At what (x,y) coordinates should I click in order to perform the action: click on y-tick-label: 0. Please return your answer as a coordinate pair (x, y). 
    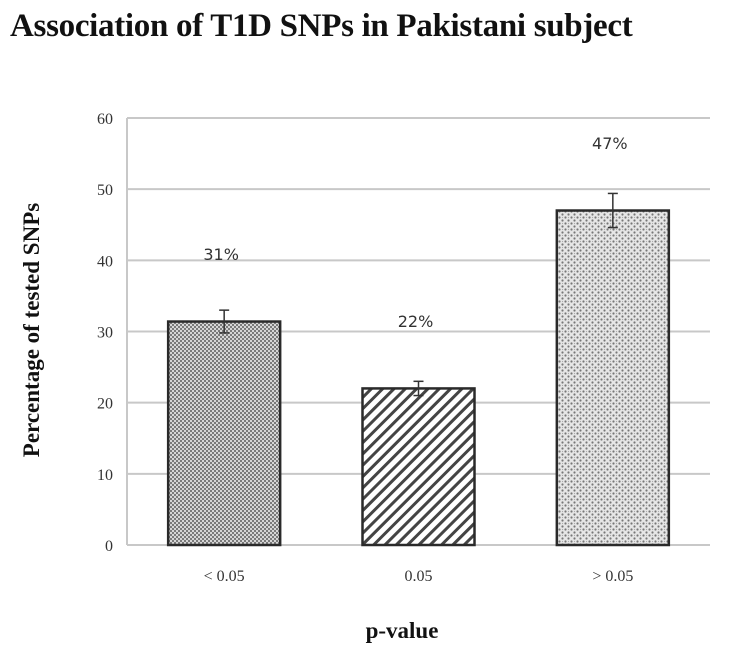
    Looking at the image, I should click on (109, 546).